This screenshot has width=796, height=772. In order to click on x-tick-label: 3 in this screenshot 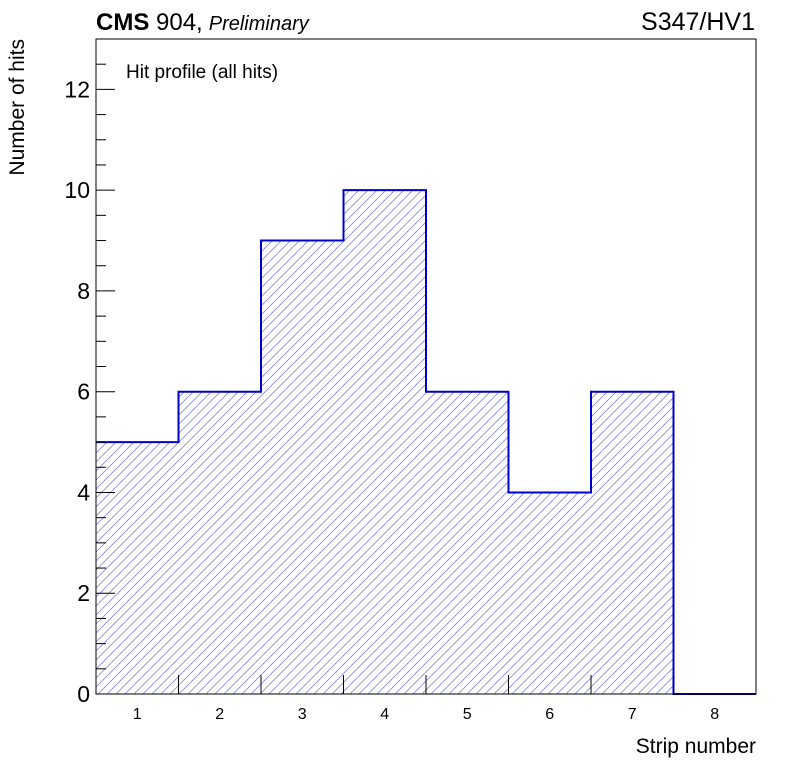, I will do `click(302, 714)`.